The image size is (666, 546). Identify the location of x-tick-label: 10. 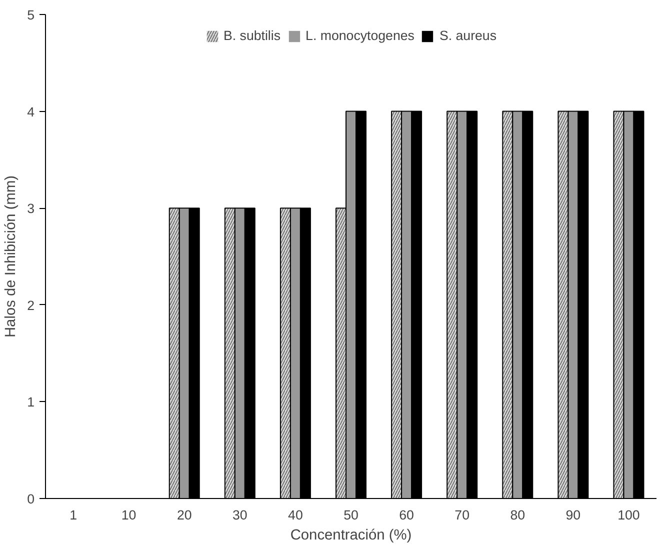
(128, 515).